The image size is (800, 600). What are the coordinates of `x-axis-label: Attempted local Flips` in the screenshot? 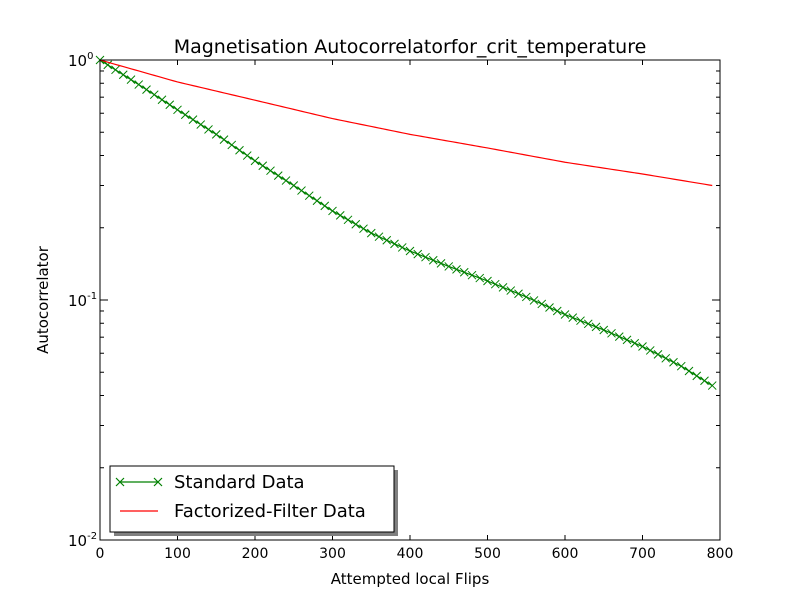 It's located at (410, 579).